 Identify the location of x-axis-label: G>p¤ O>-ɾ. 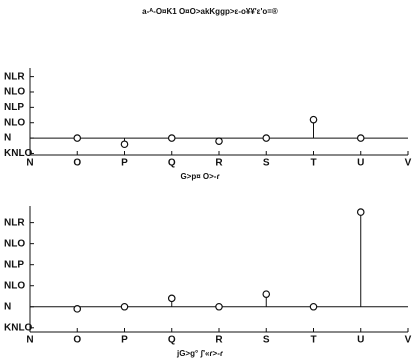
(200, 176).